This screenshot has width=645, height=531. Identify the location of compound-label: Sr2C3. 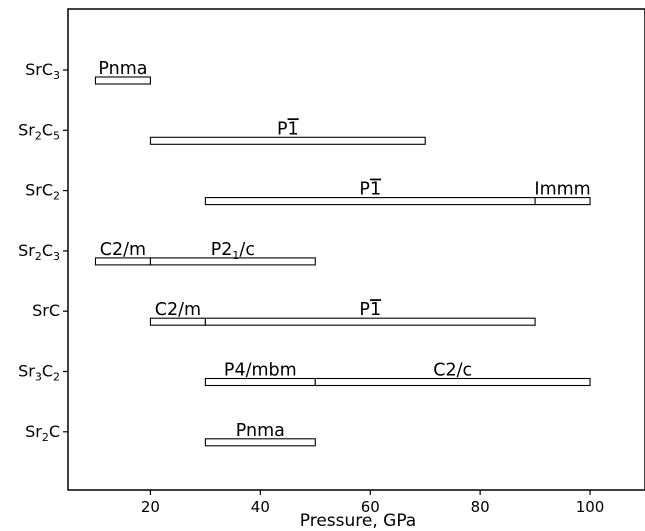
(39, 252).